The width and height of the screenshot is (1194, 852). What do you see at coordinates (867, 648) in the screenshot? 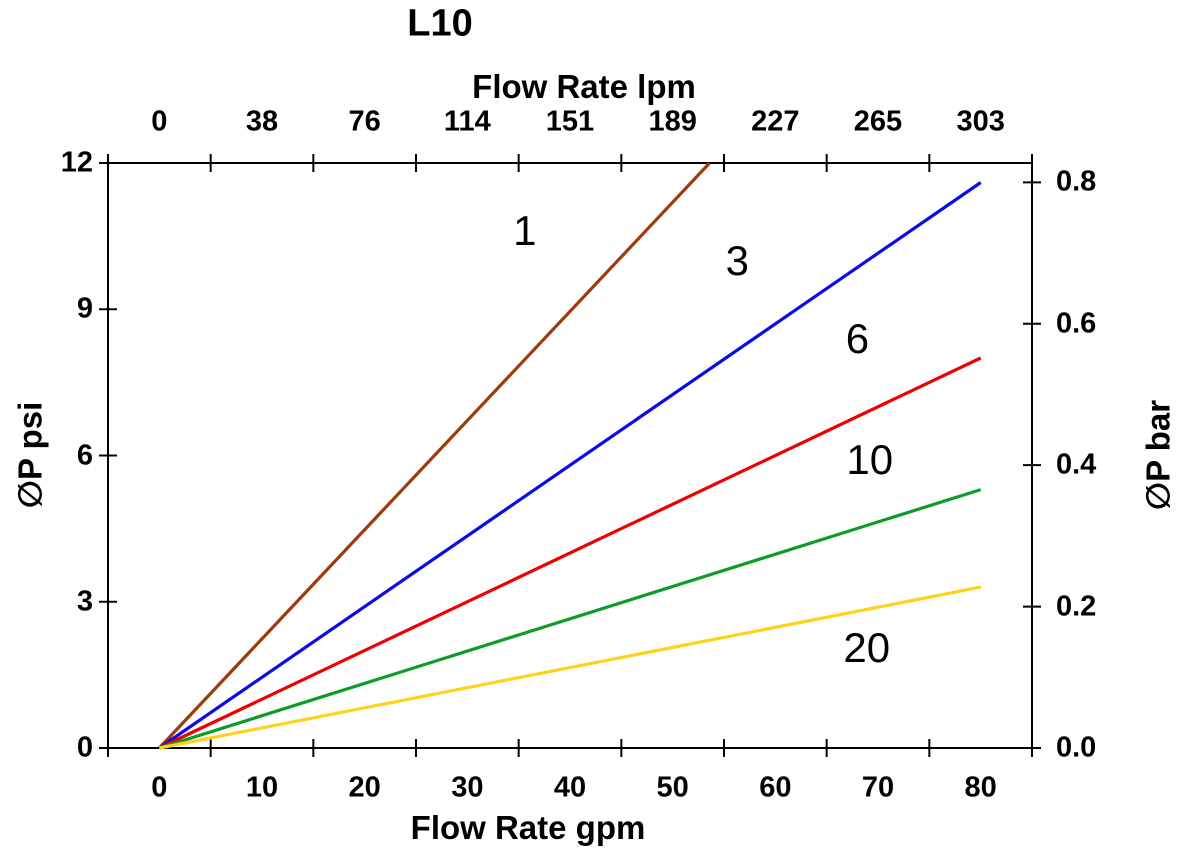
I see `series-label-20: 20` at bounding box center [867, 648].